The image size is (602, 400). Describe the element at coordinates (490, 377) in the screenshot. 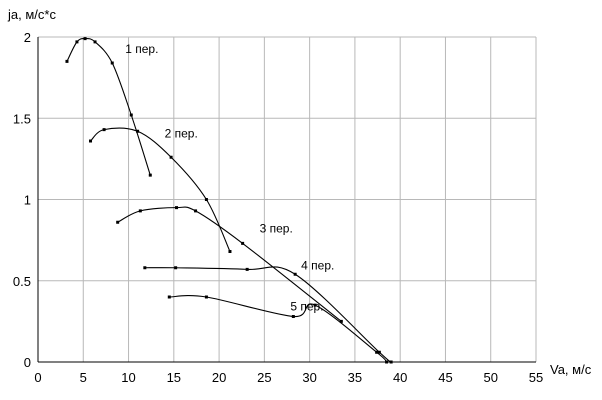

I see `x-tick-label: 50` at that location.